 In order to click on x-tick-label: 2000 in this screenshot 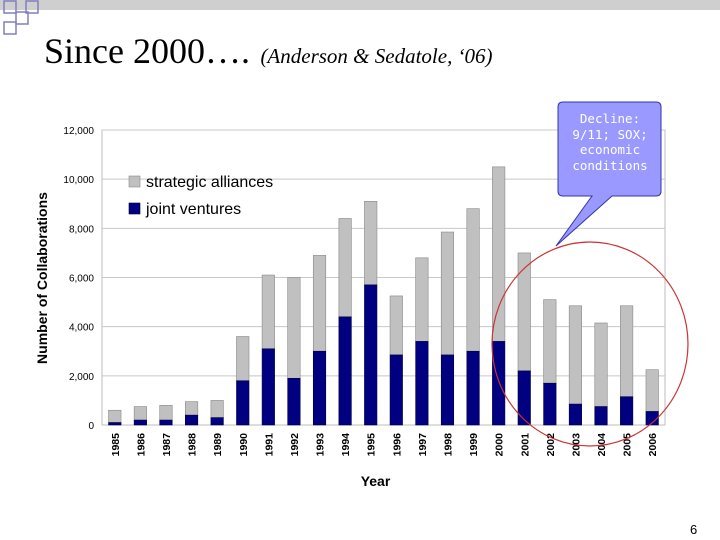, I will do `click(500, 445)`.